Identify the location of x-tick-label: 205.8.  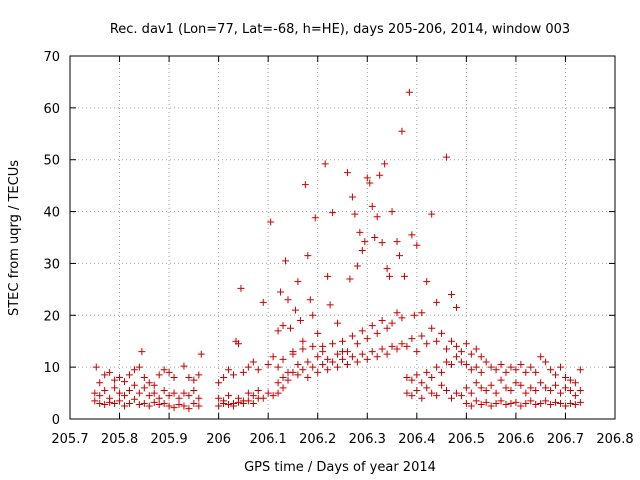
(119, 439).